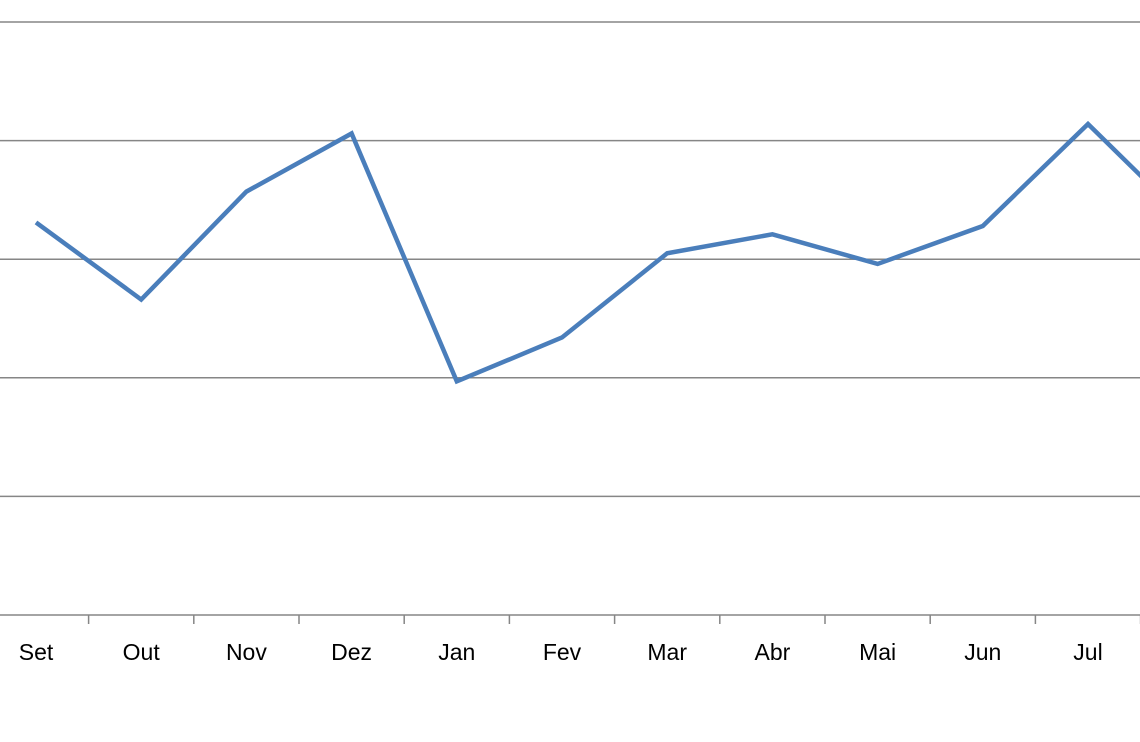  I want to click on x-tick-label: Jan, so click(456, 652).